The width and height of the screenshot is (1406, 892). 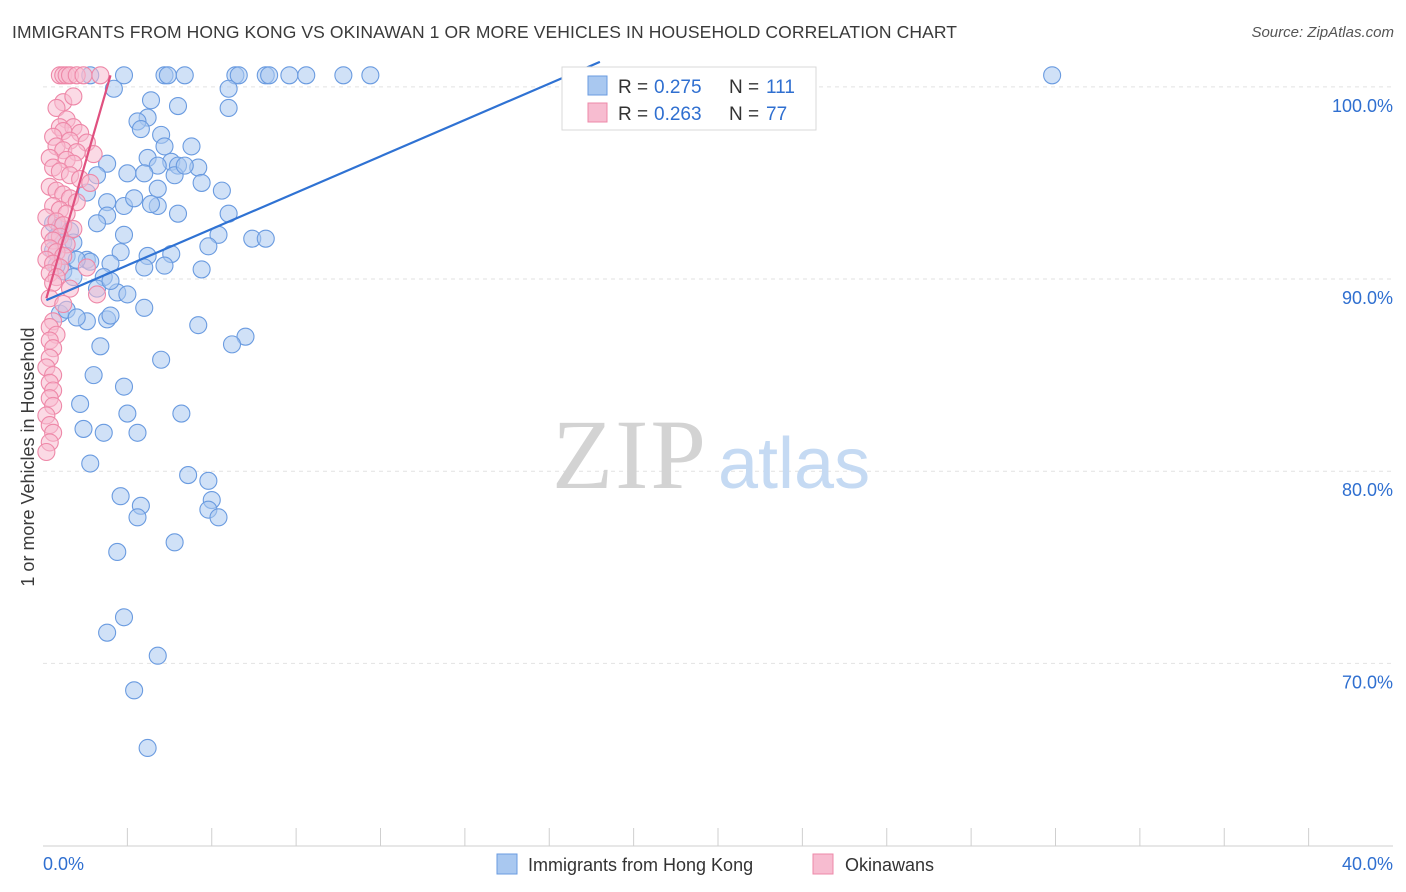 What do you see at coordinates (678, 114) in the screenshot?
I see `legend-r-value-pink: 0.263` at bounding box center [678, 114].